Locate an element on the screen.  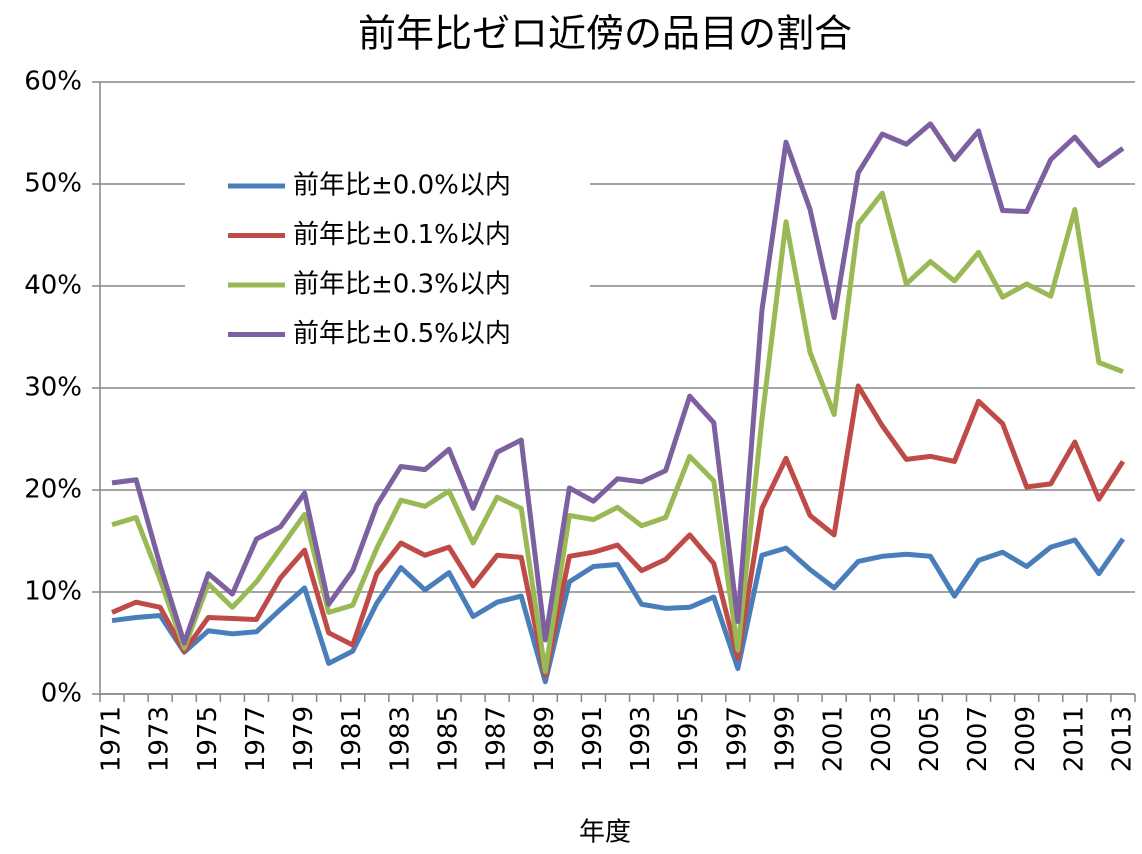
x-tick-label: 1977 is located at coordinates (256, 739).